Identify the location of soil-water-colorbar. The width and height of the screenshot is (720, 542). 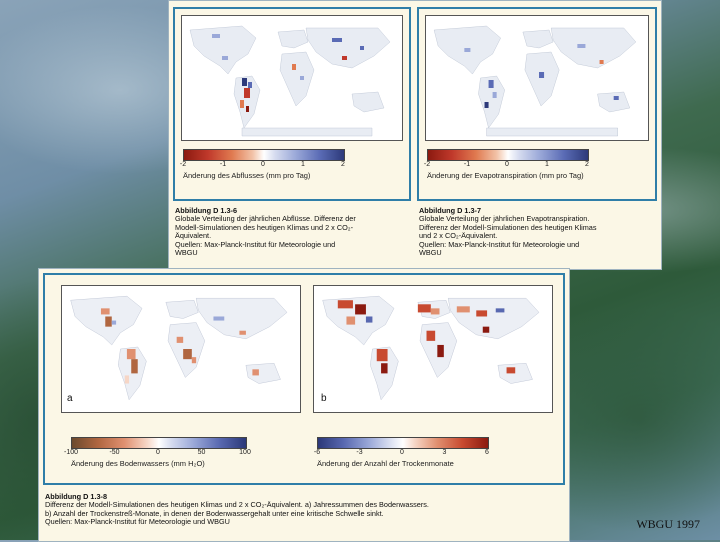
(159, 443).